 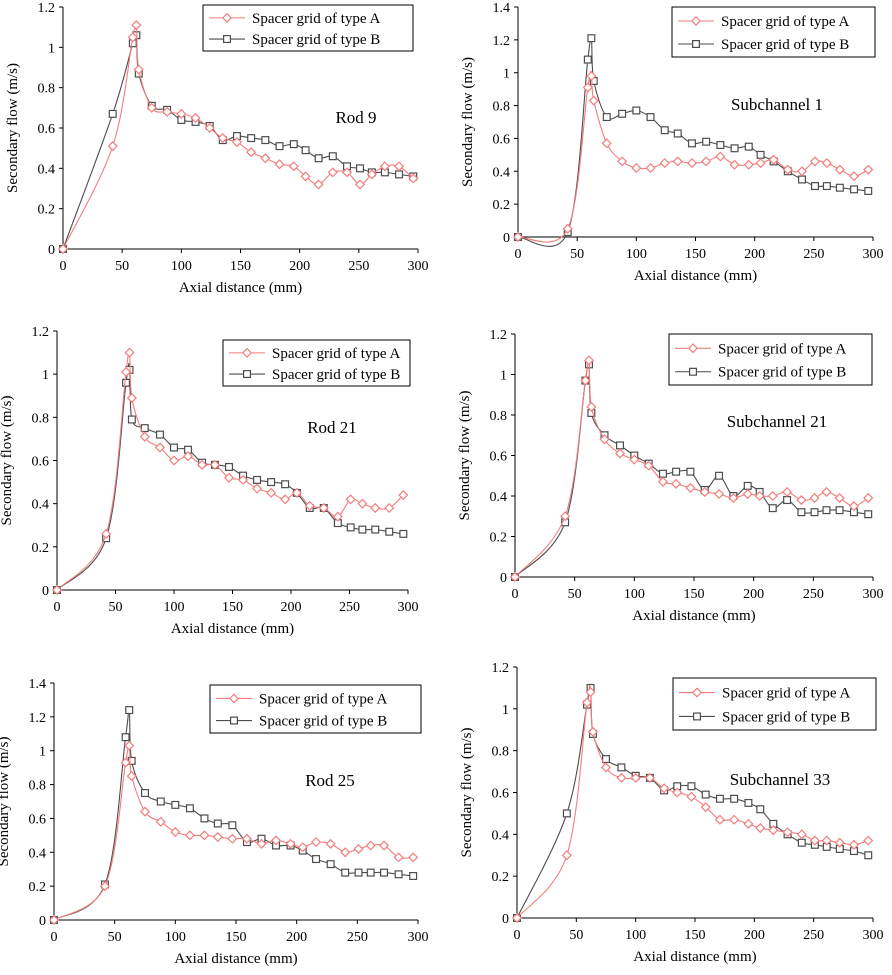 What do you see at coordinates (332, 427) in the screenshot?
I see `chart-annotation: Rod 21` at bounding box center [332, 427].